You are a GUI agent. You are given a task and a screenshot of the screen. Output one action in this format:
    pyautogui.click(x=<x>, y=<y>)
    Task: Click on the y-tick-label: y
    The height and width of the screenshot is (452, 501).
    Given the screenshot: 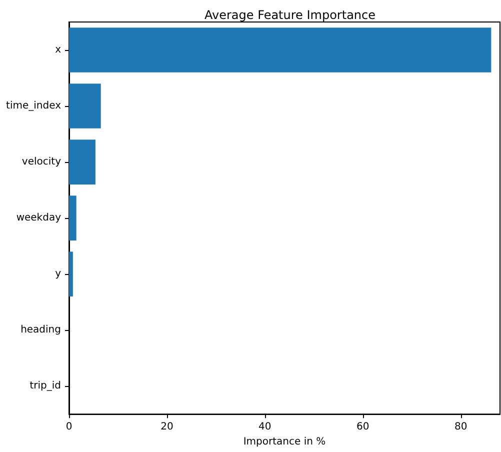 What is the action you would take?
    pyautogui.click(x=58, y=274)
    